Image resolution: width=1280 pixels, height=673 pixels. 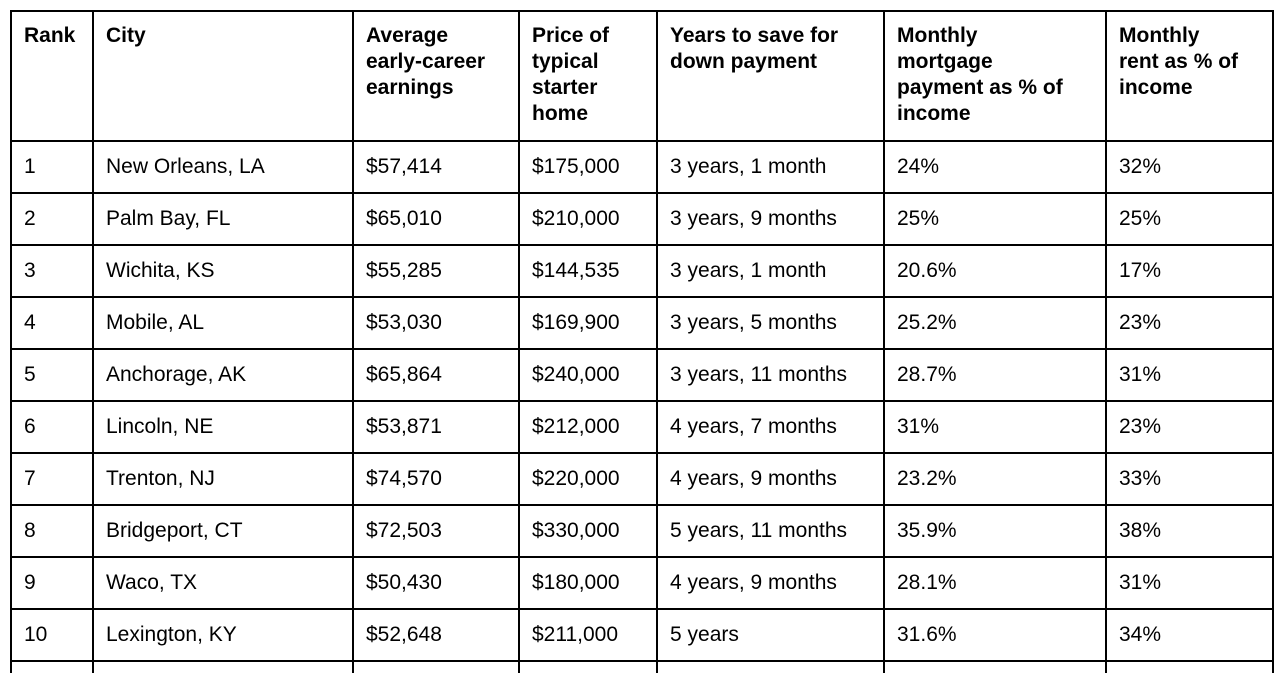 I want to click on column-header-mortgage-pct: Monthly mortgage payment as % of income, so click(x=995, y=76).